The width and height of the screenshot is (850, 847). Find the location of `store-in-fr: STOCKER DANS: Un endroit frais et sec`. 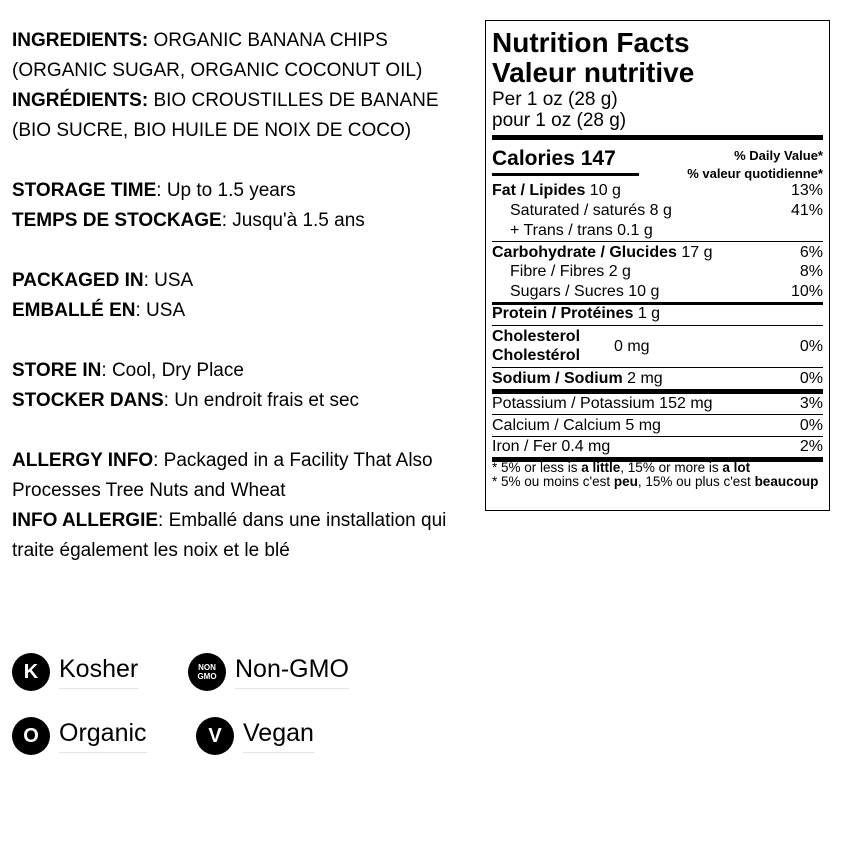

store-in-fr: STOCKER DANS: Un endroit frais et sec is located at coordinates (186, 400).